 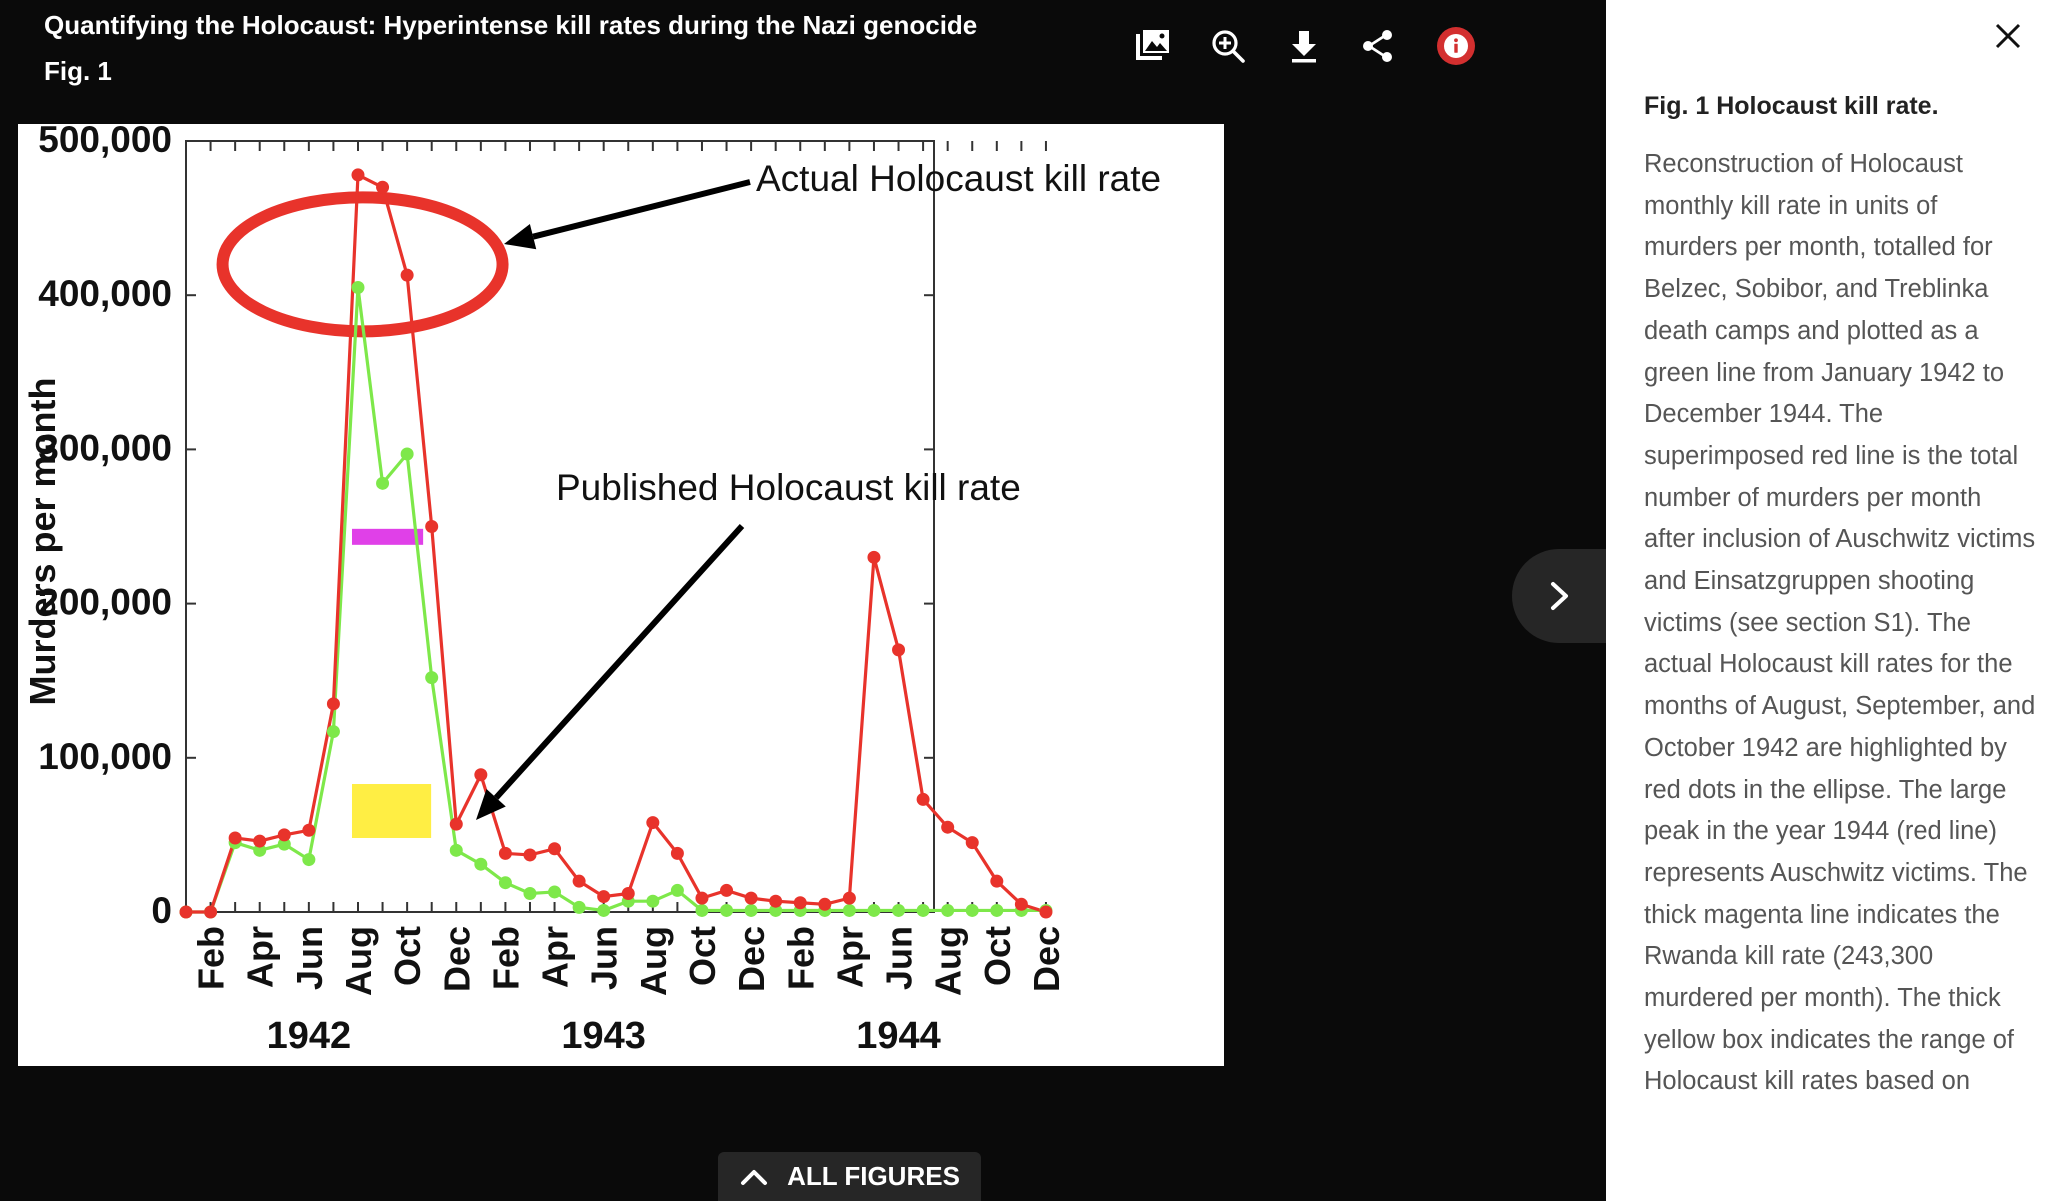 I want to click on all-figures-button: ALL FIGURES, so click(x=849, y=1176).